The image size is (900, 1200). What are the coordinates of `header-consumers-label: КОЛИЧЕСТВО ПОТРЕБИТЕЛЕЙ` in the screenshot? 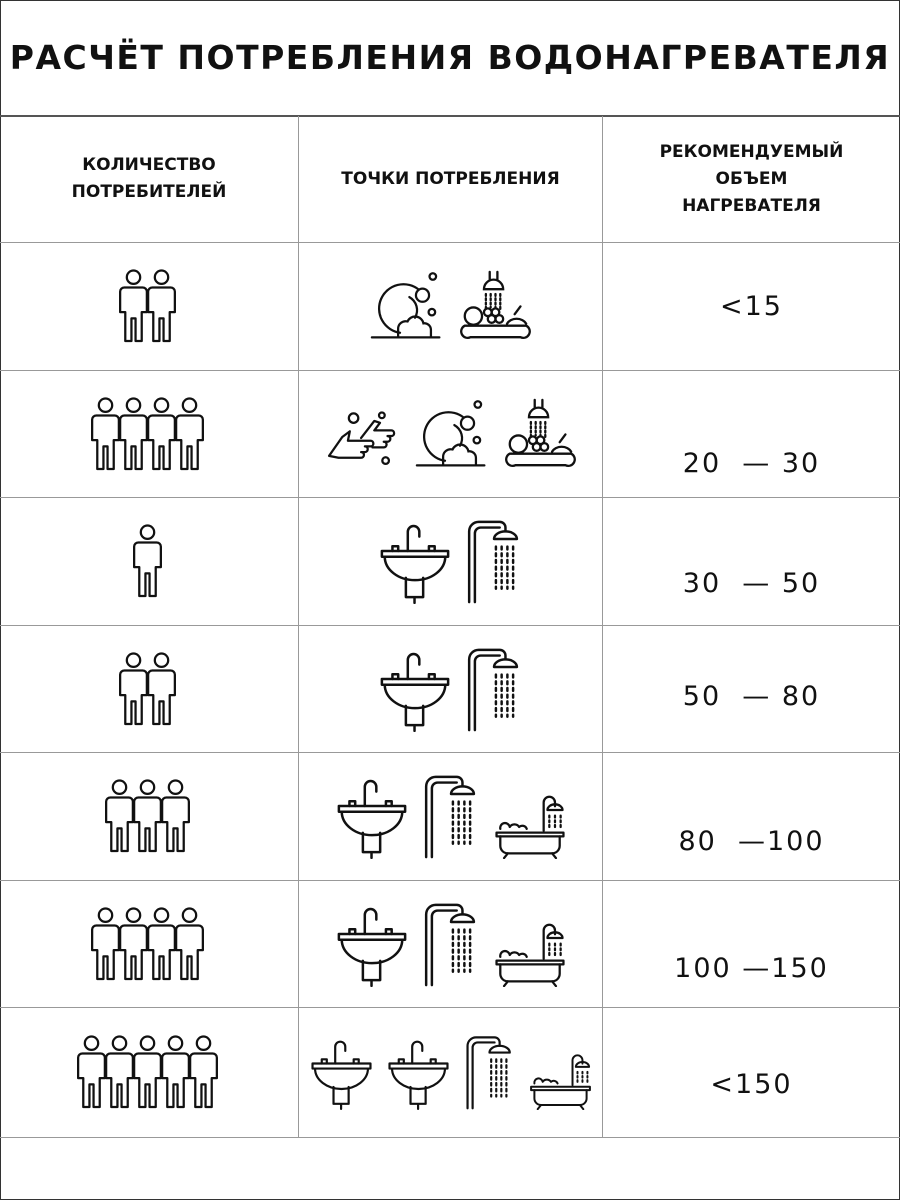 It's located at (149, 178).